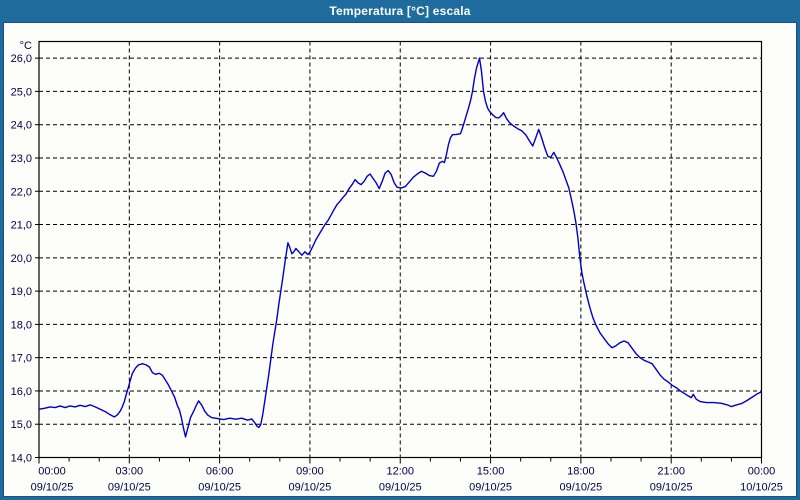  What do you see at coordinates (21, 425) in the screenshot?
I see `y-axis-label: 15,0` at bounding box center [21, 425].